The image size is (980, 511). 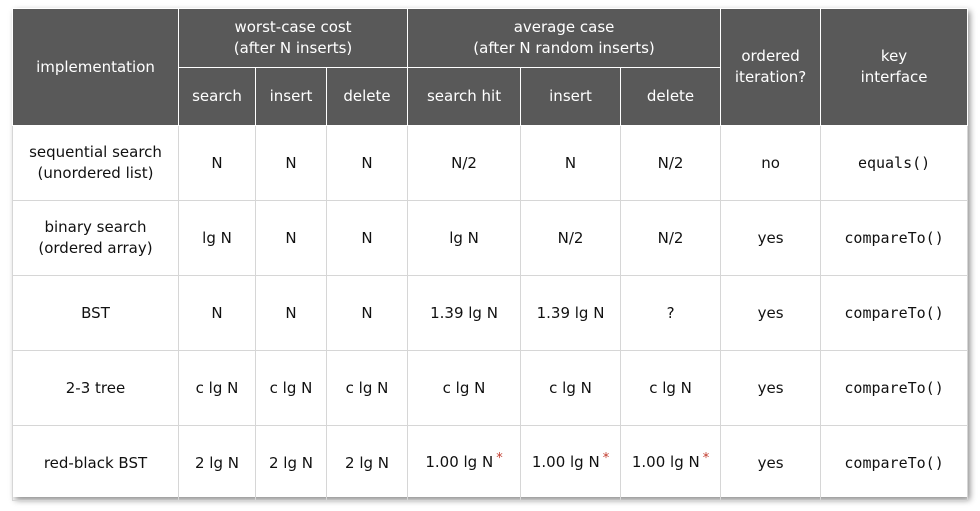 I want to click on implementation-cell: sequential search (unordered list), so click(x=95, y=163).